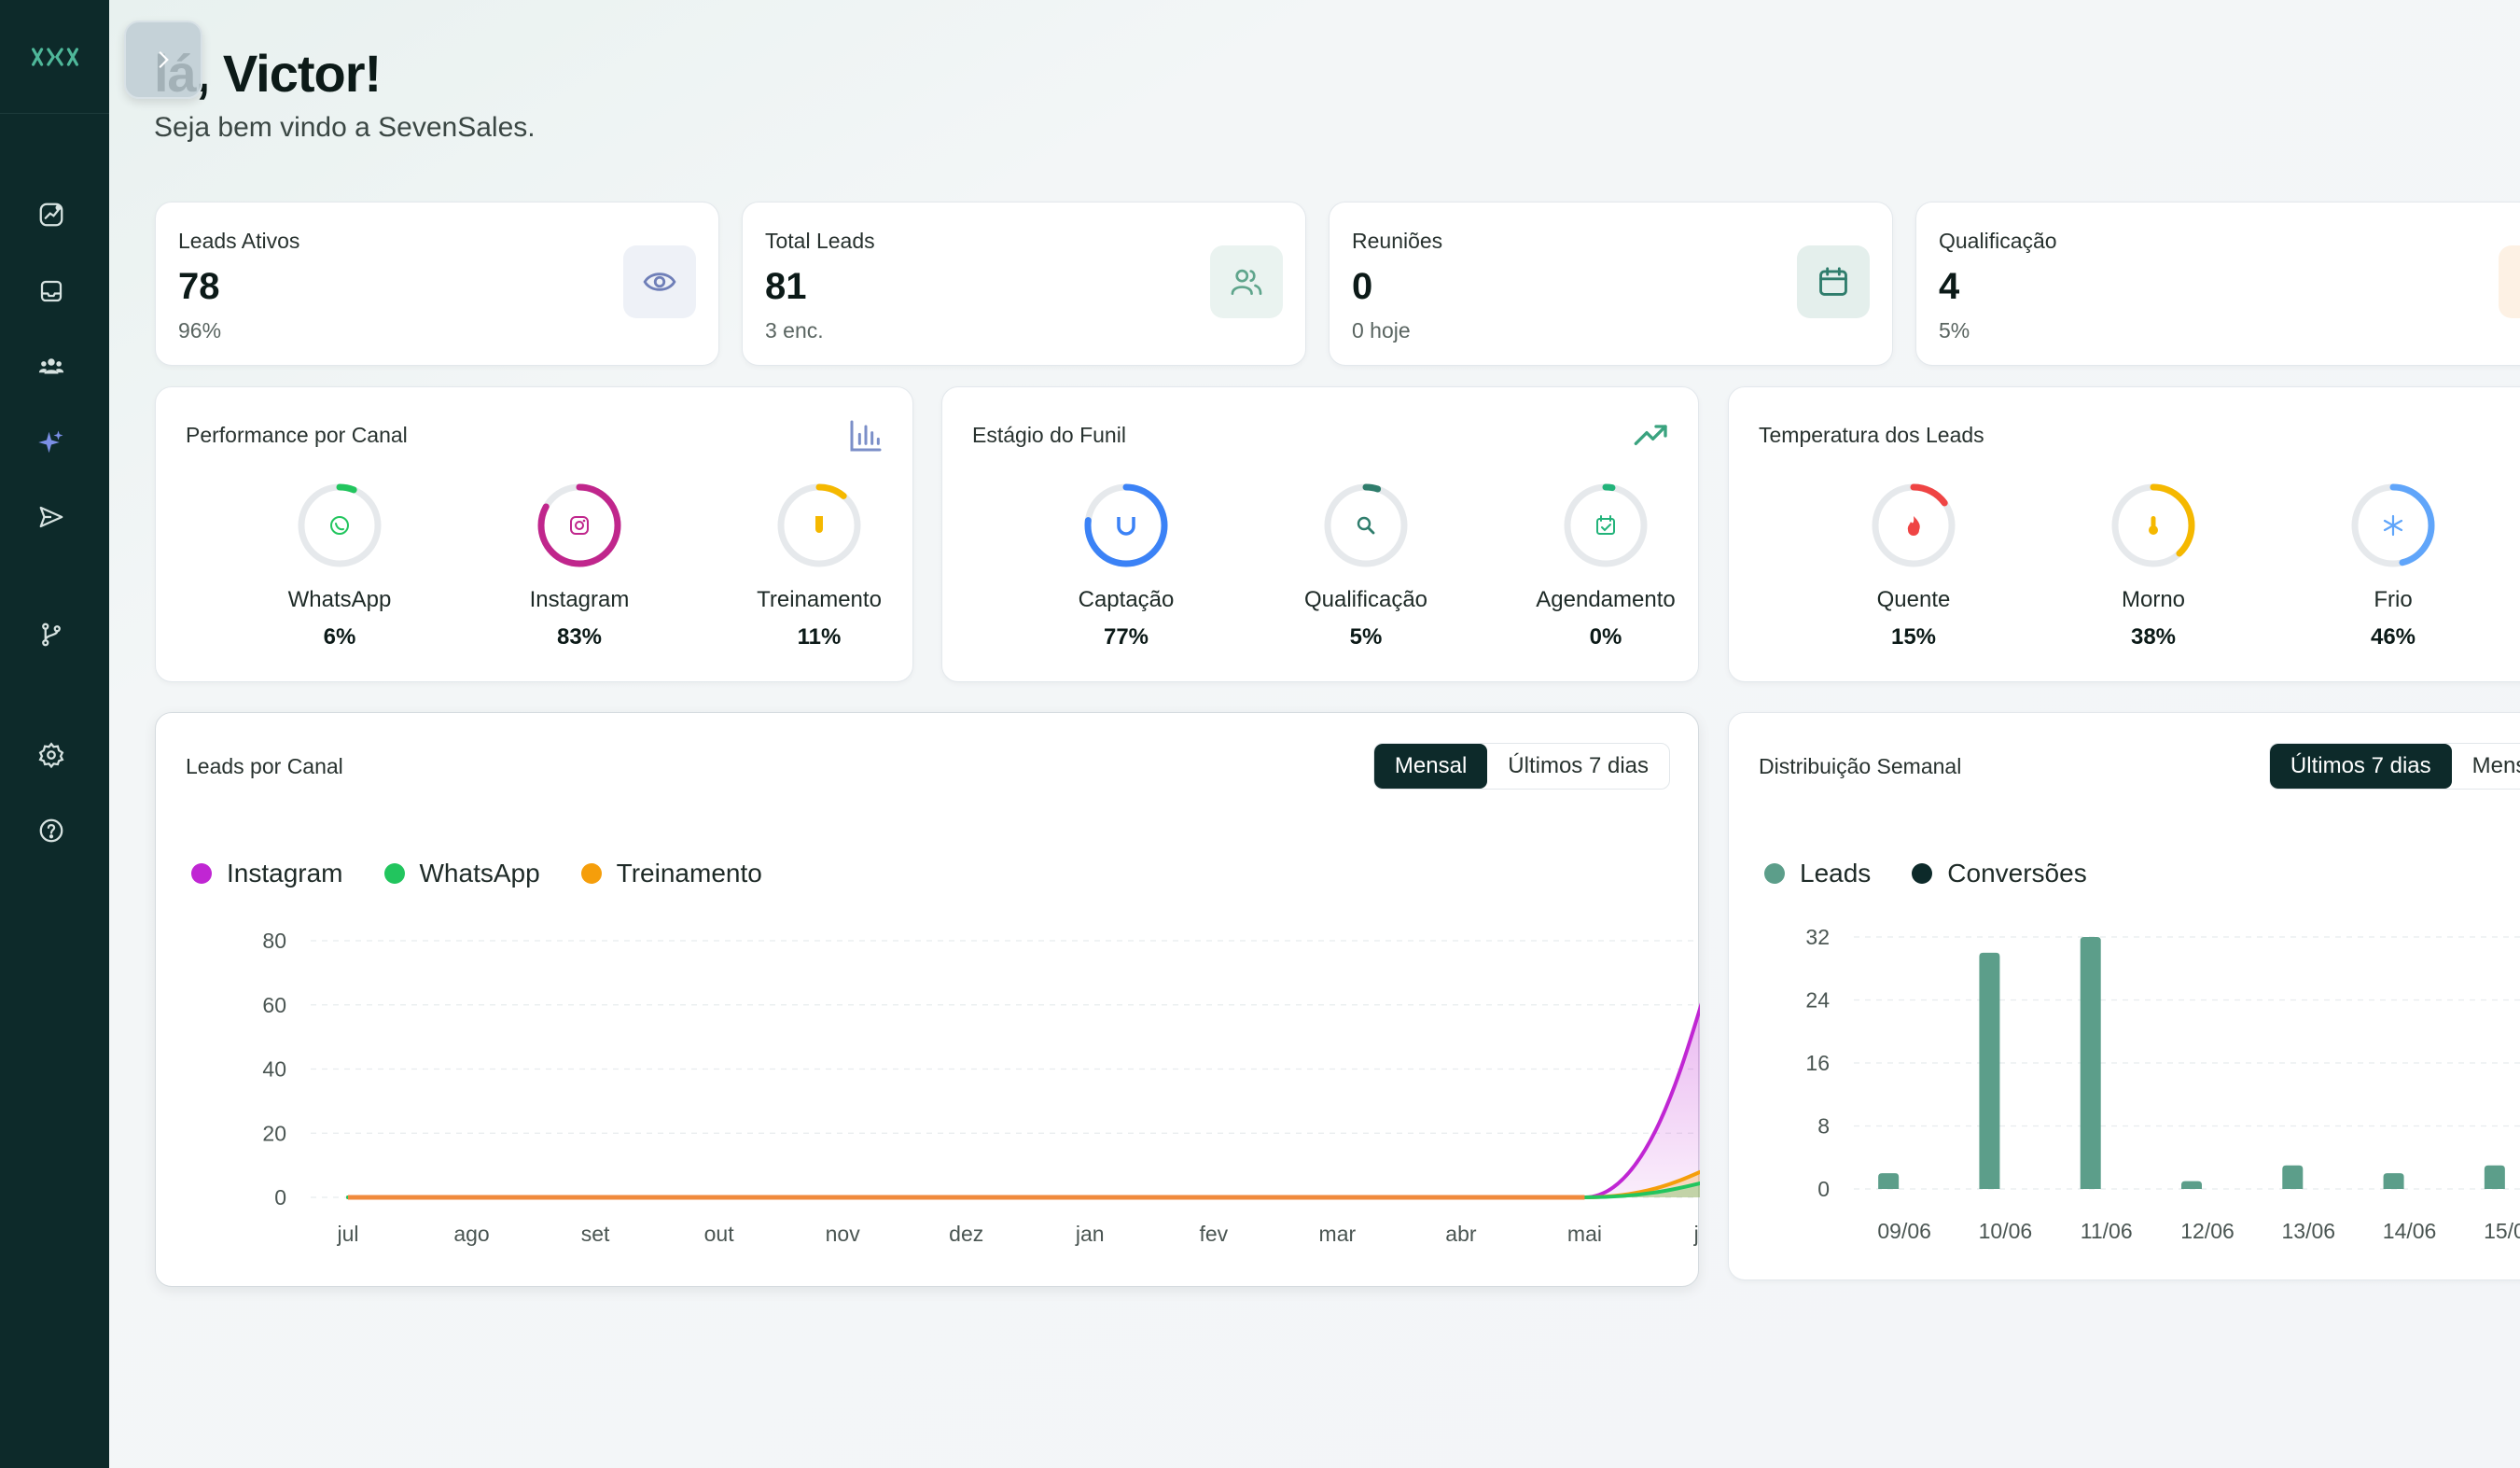 The width and height of the screenshot is (2520, 1468). What do you see at coordinates (1950, 286) in the screenshot?
I see `stat-value: 4` at bounding box center [1950, 286].